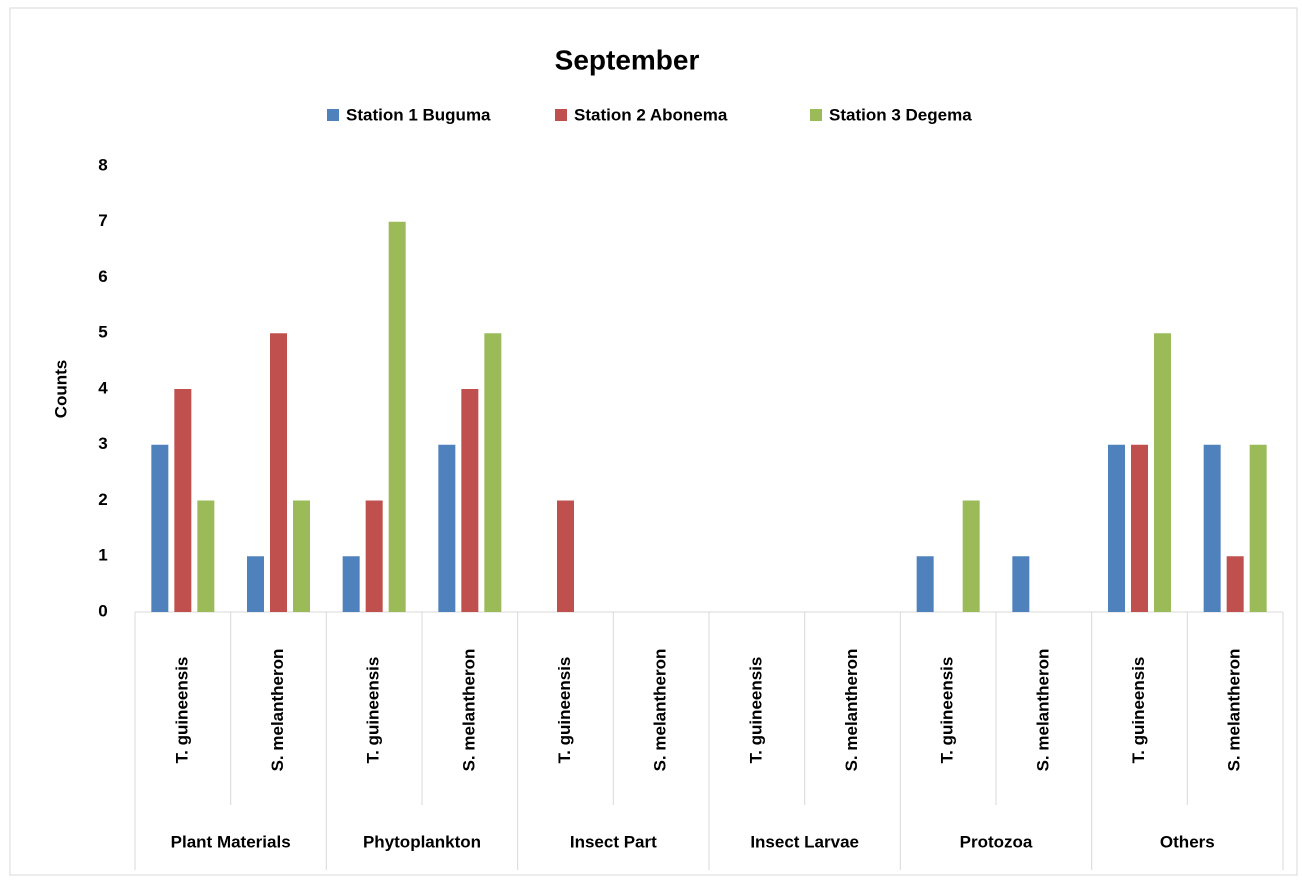 The image size is (1302, 882). I want to click on y-tick-label: 5, so click(102, 332).